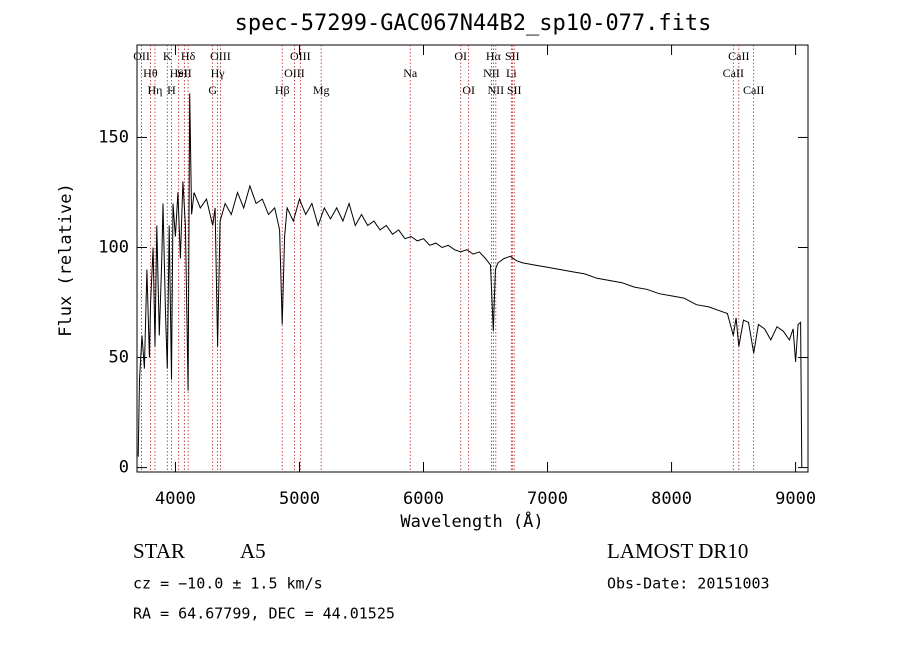  What do you see at coordinates (471, 521) in the screenshot?
I see `x-axis-label: Wavelength (Å)` at bounding box center [471, 521].